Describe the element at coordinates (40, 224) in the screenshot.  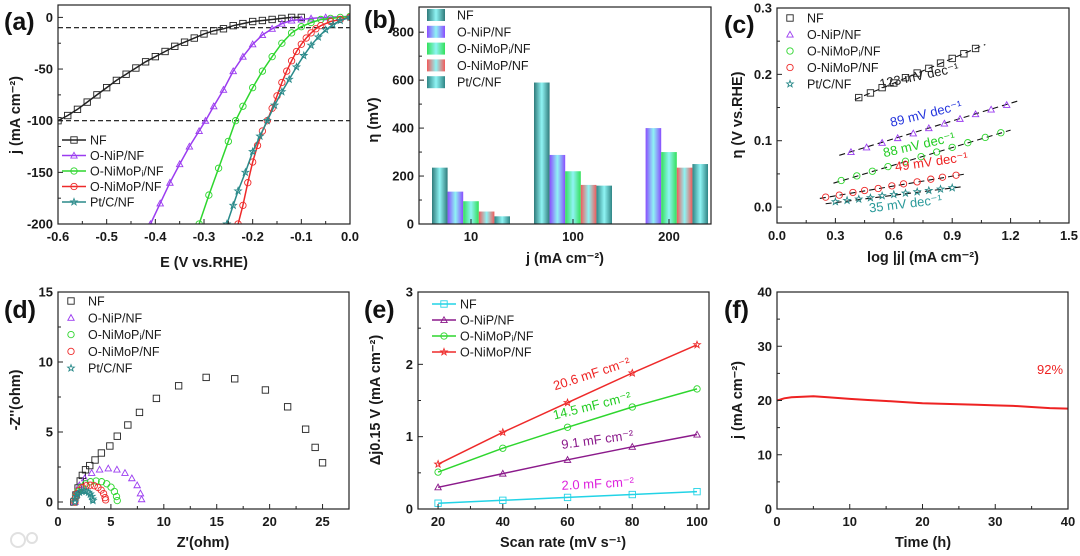
I see `y-tick-label: -200` at that location.